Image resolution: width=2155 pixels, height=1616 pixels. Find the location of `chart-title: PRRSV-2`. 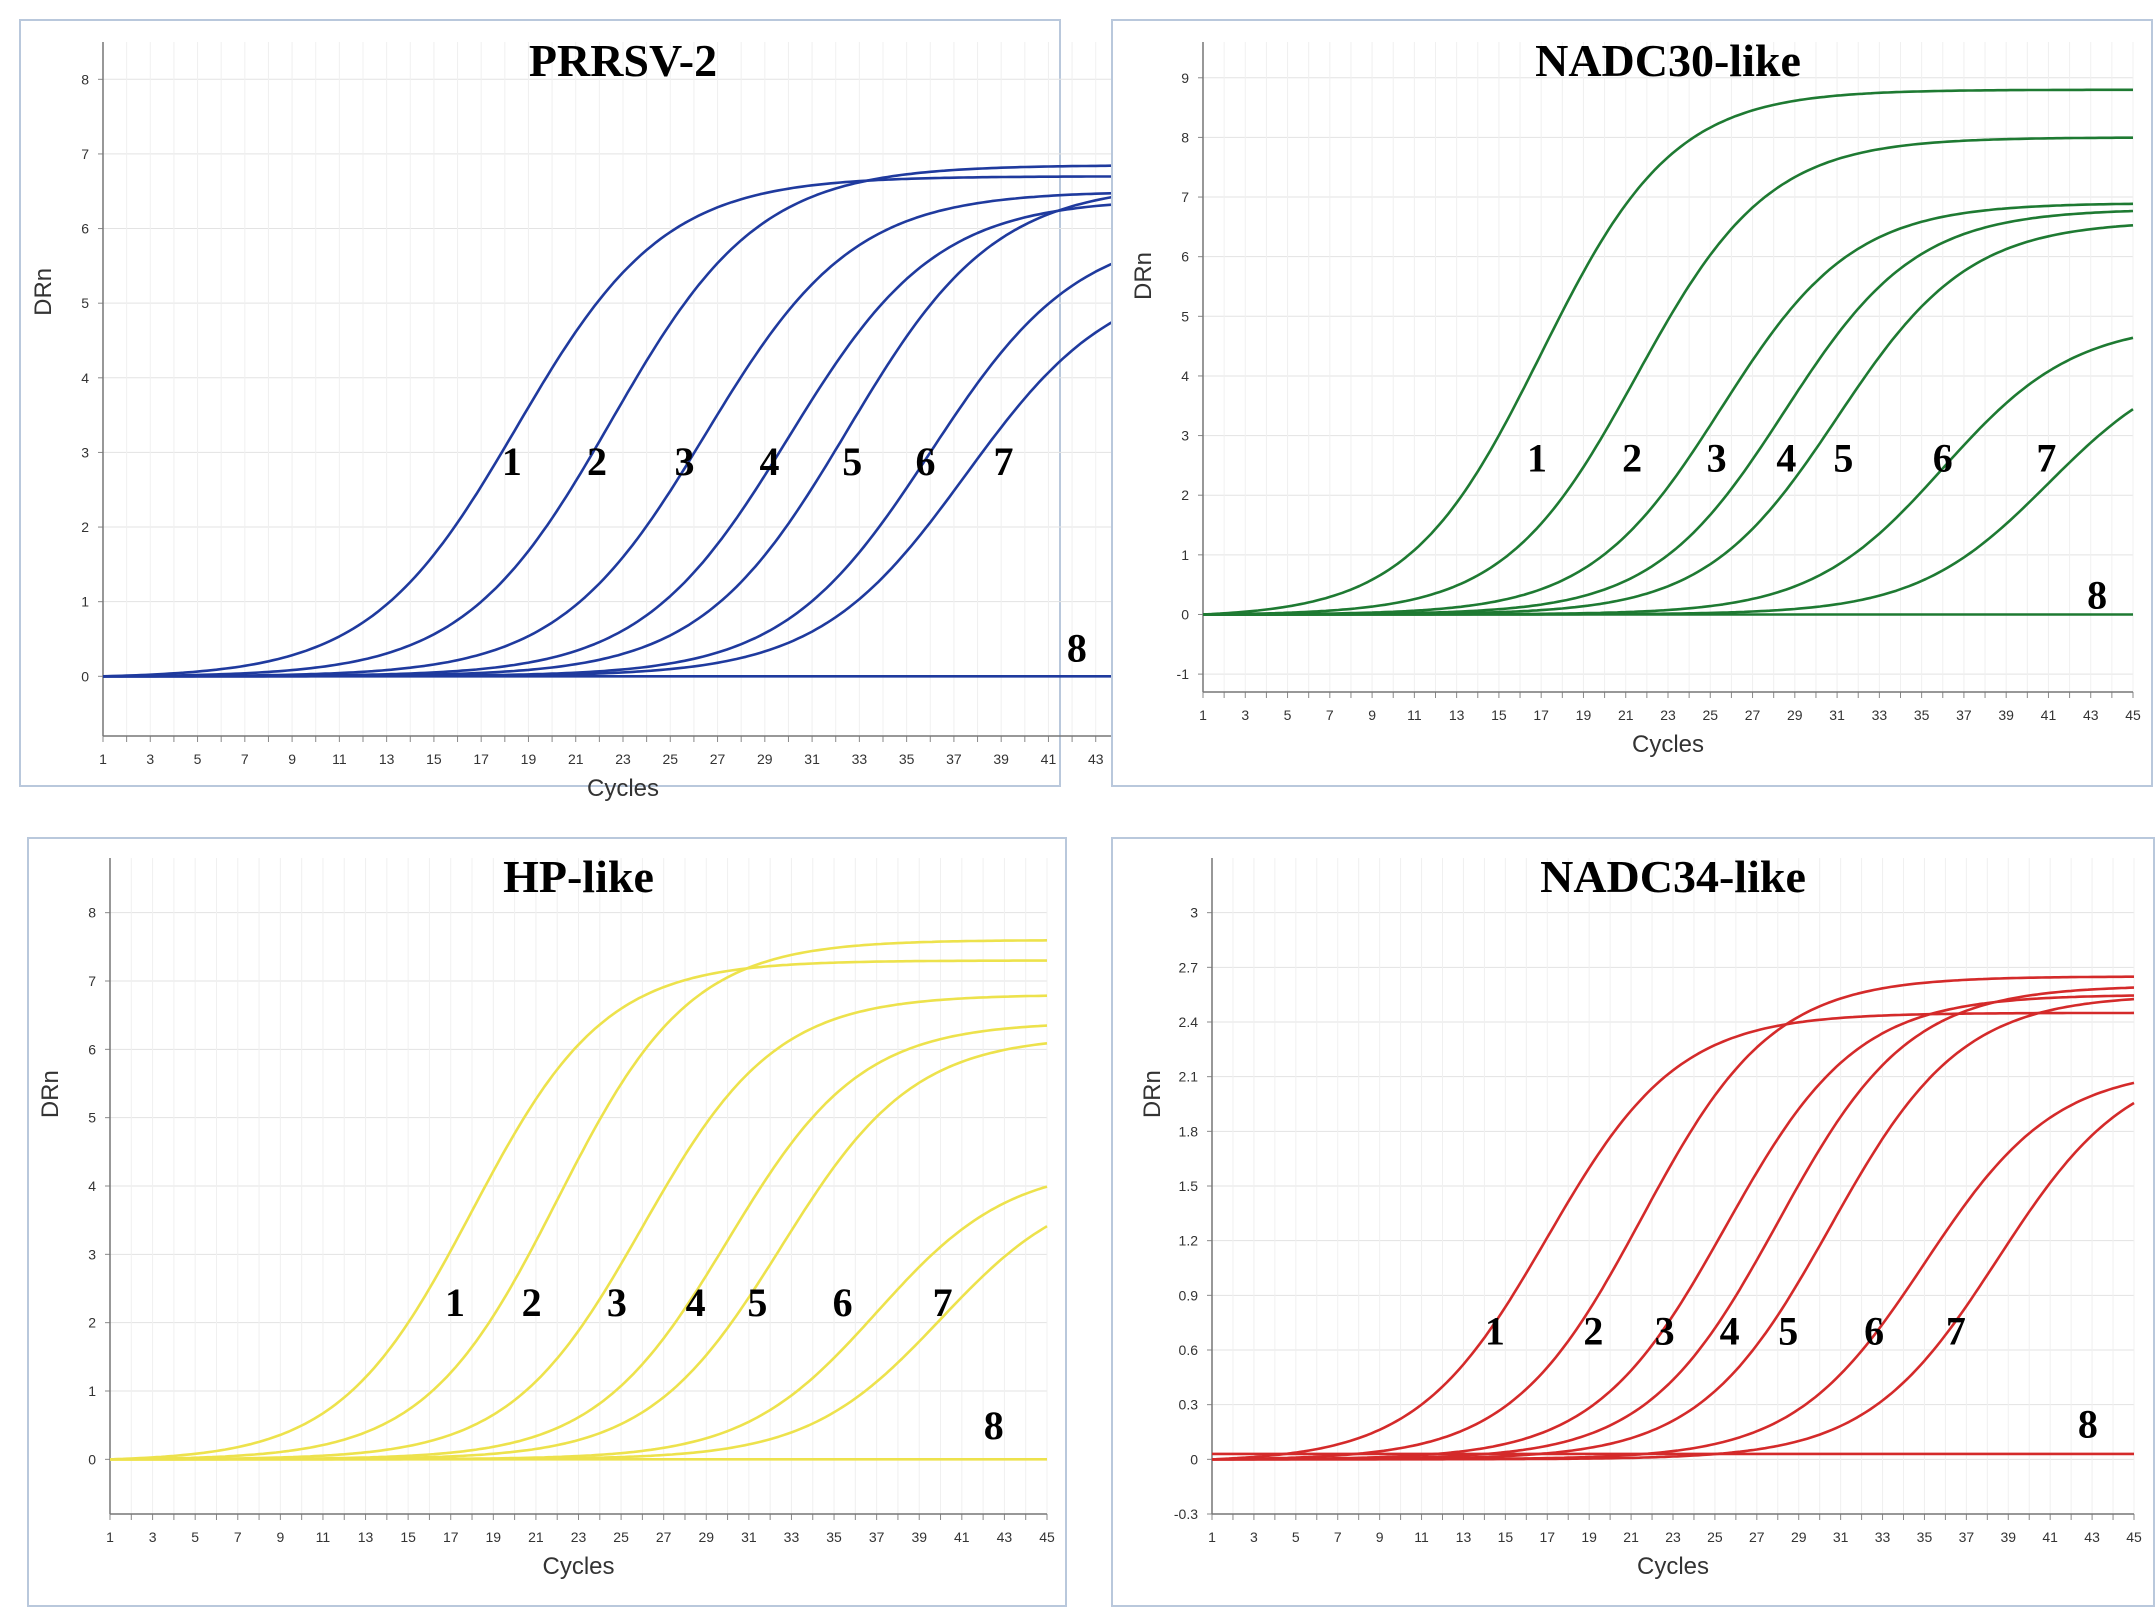

chart-title: PRRSV-2 is located at coordinates (623, 60).